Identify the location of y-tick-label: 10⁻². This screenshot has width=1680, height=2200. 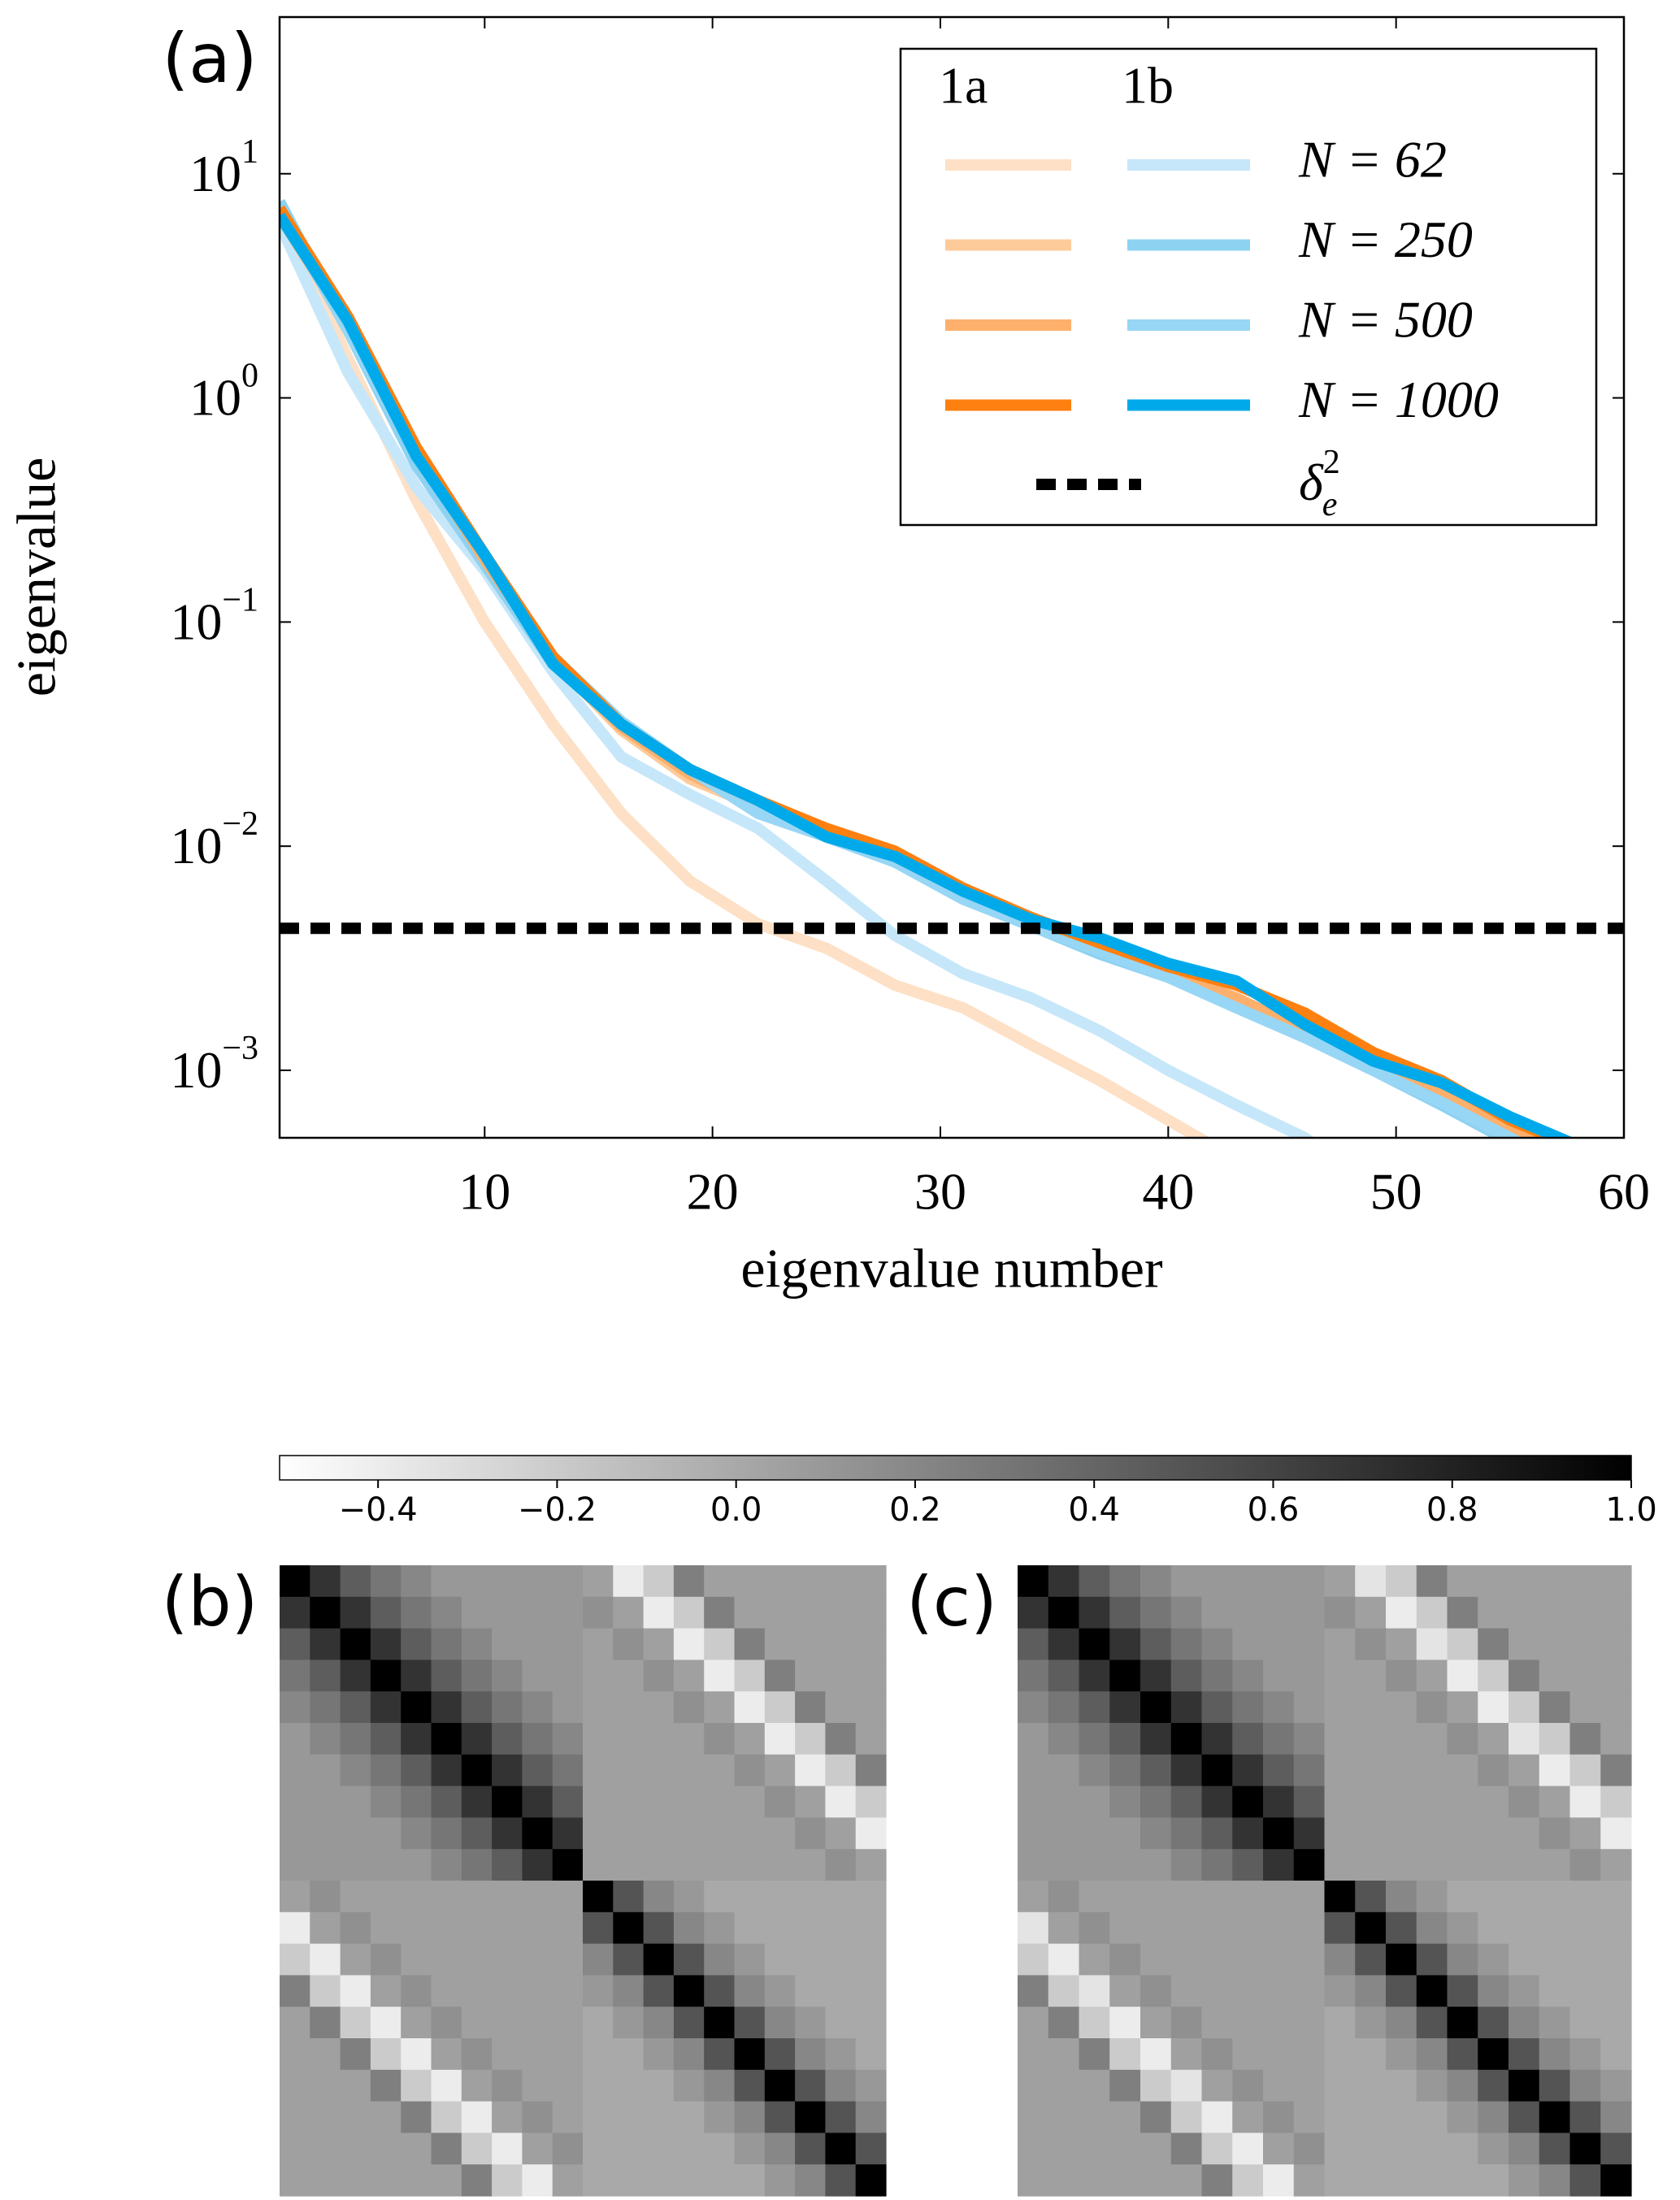
(214, 839).